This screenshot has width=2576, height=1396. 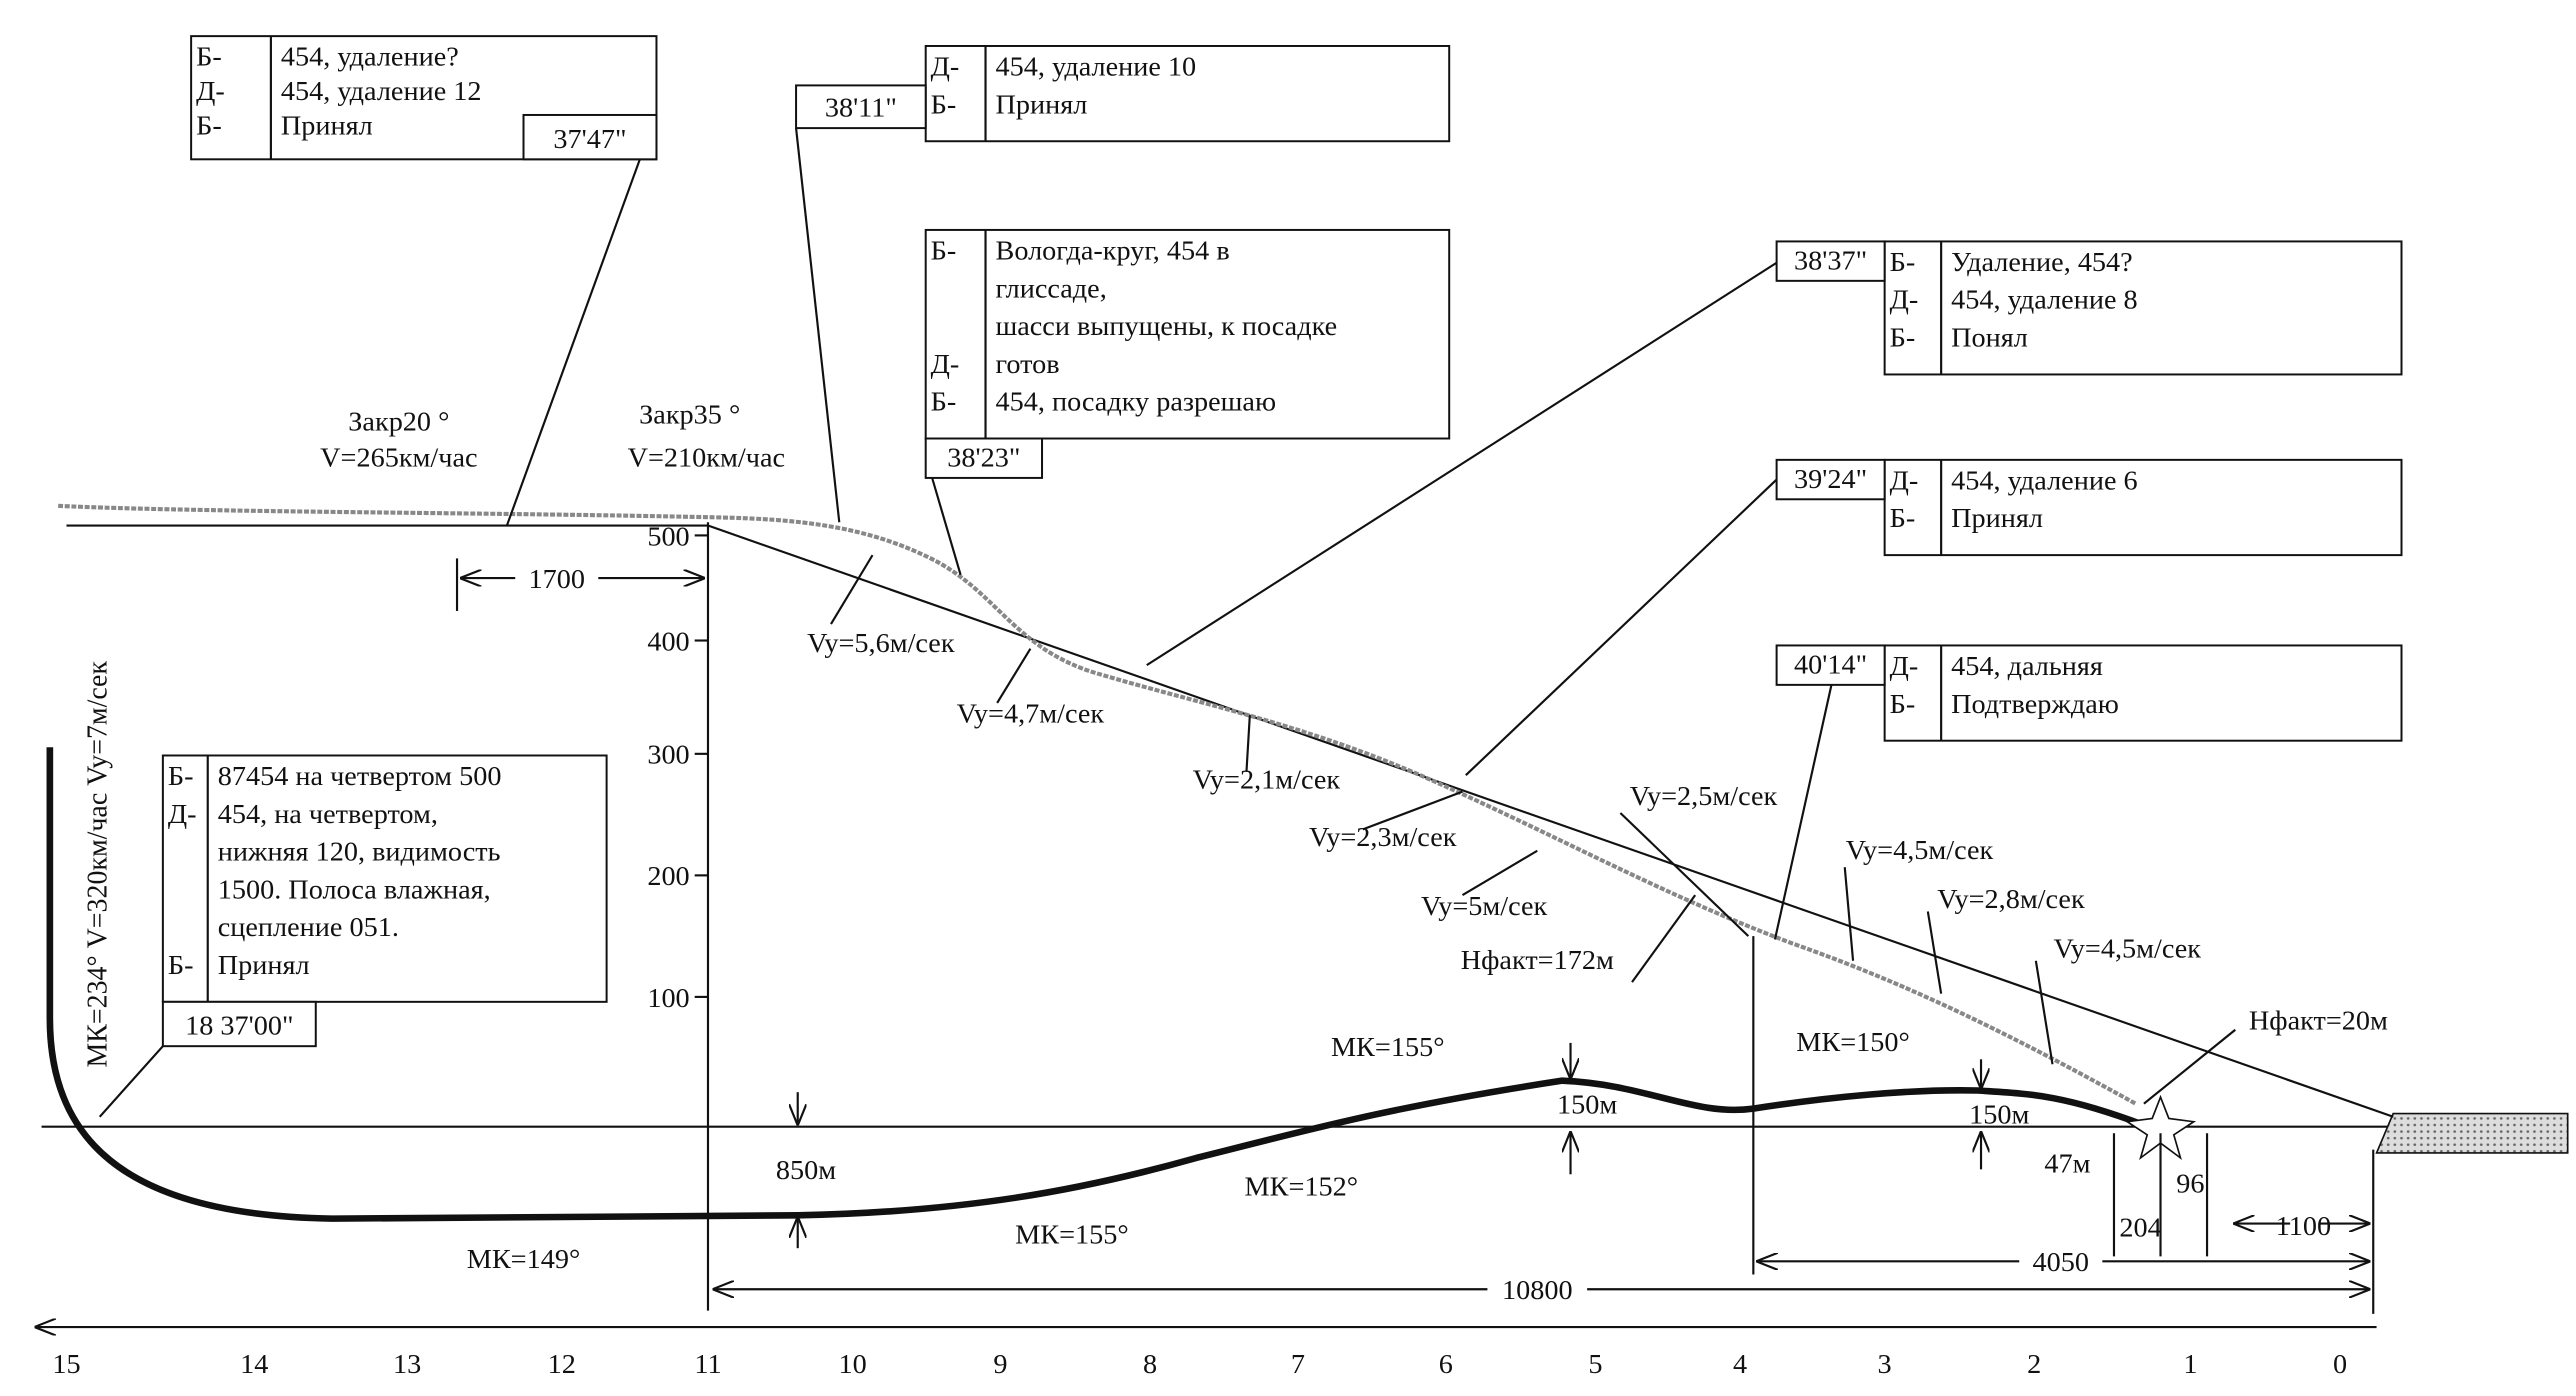 I want to click on annotation: Нфакт=20м, so click(x=2318, y=1021).